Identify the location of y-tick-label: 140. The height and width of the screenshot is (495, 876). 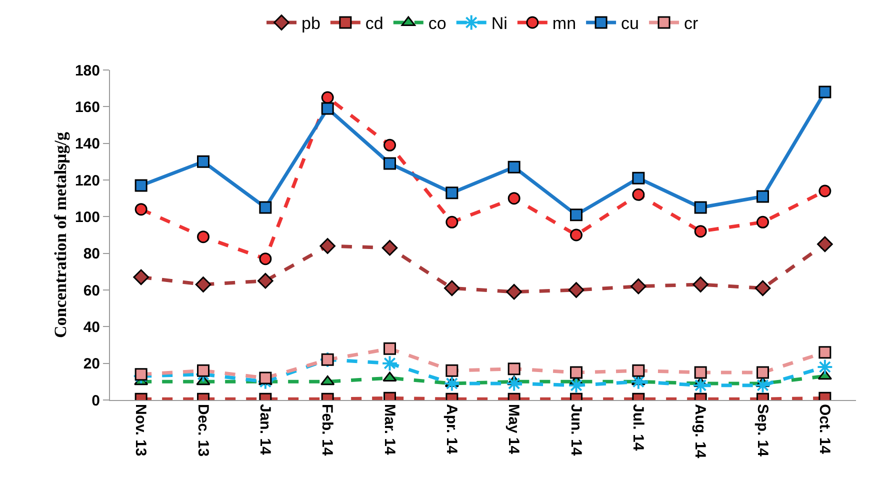
(87, 144).